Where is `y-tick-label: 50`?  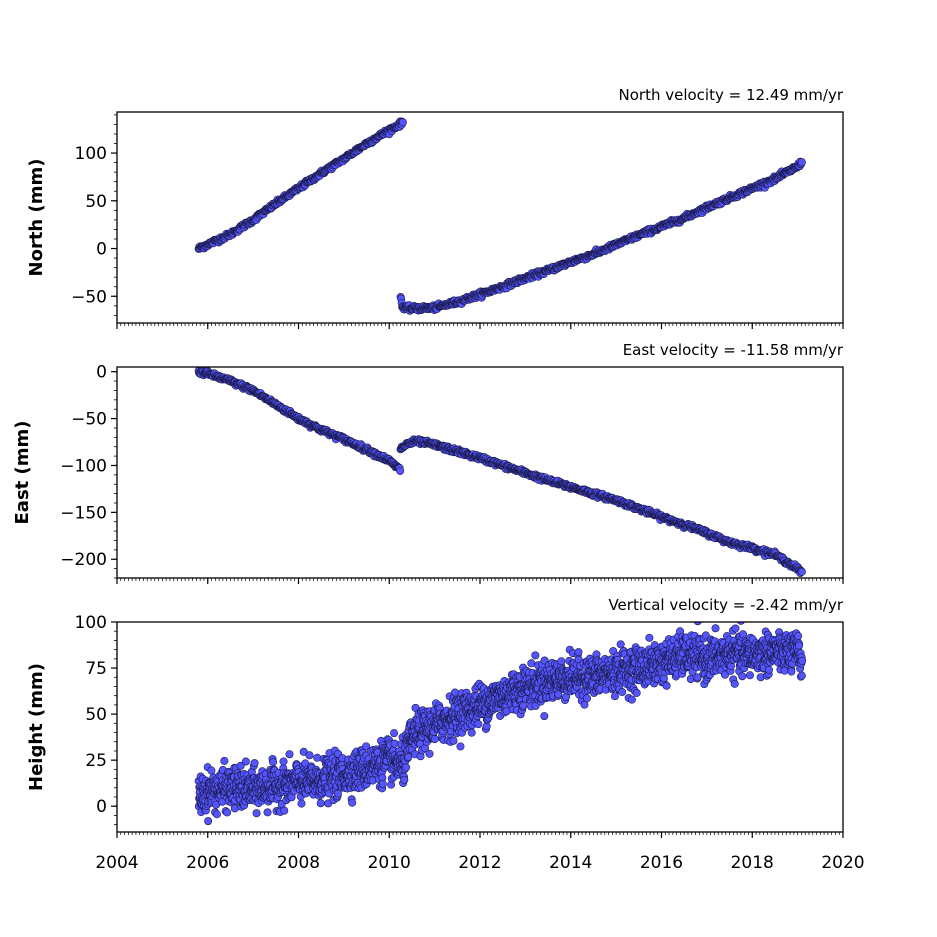
y-tick-label: 50 is located at coordinates (96, 202).